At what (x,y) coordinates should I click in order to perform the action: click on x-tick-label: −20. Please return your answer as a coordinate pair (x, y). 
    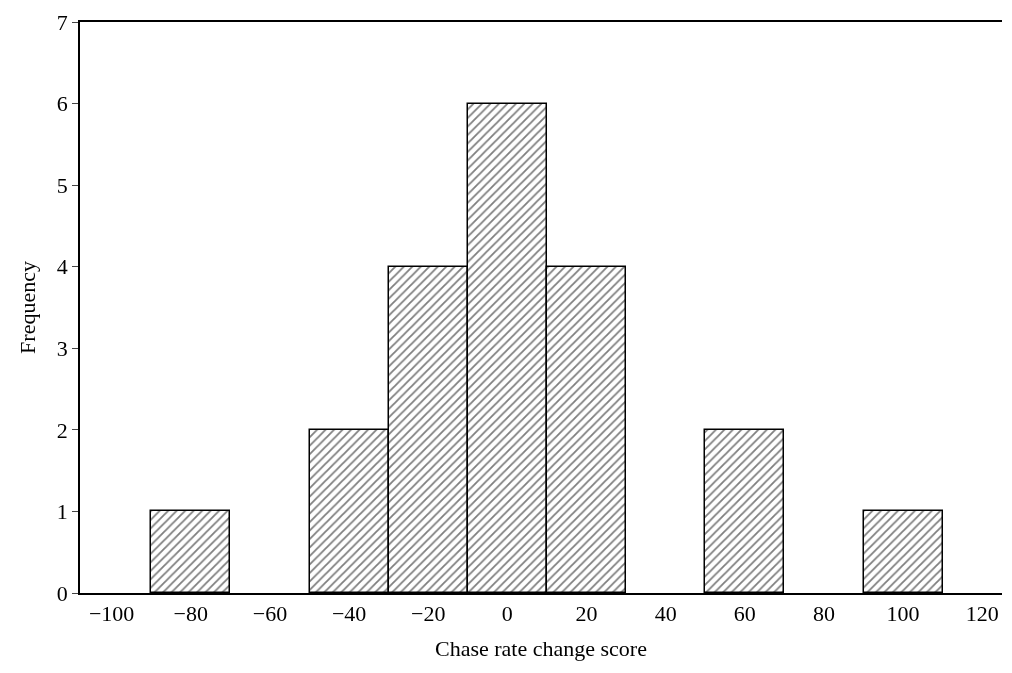
    Looking at the image, I should click on (428, 614).